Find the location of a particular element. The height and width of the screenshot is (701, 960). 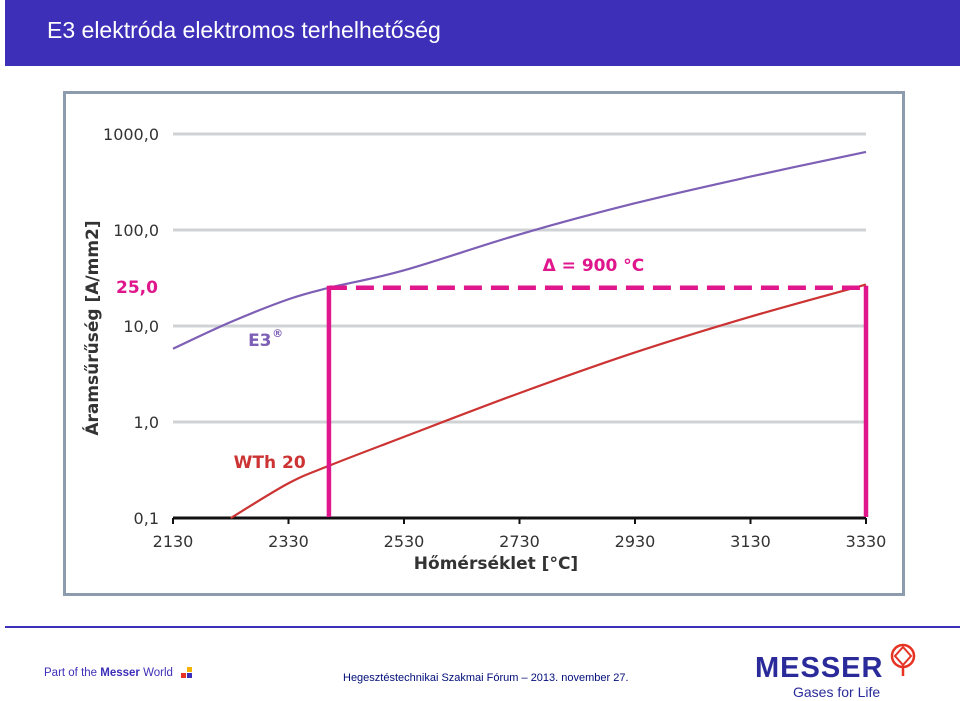

footer-divider is located at coordinates (482, 627).